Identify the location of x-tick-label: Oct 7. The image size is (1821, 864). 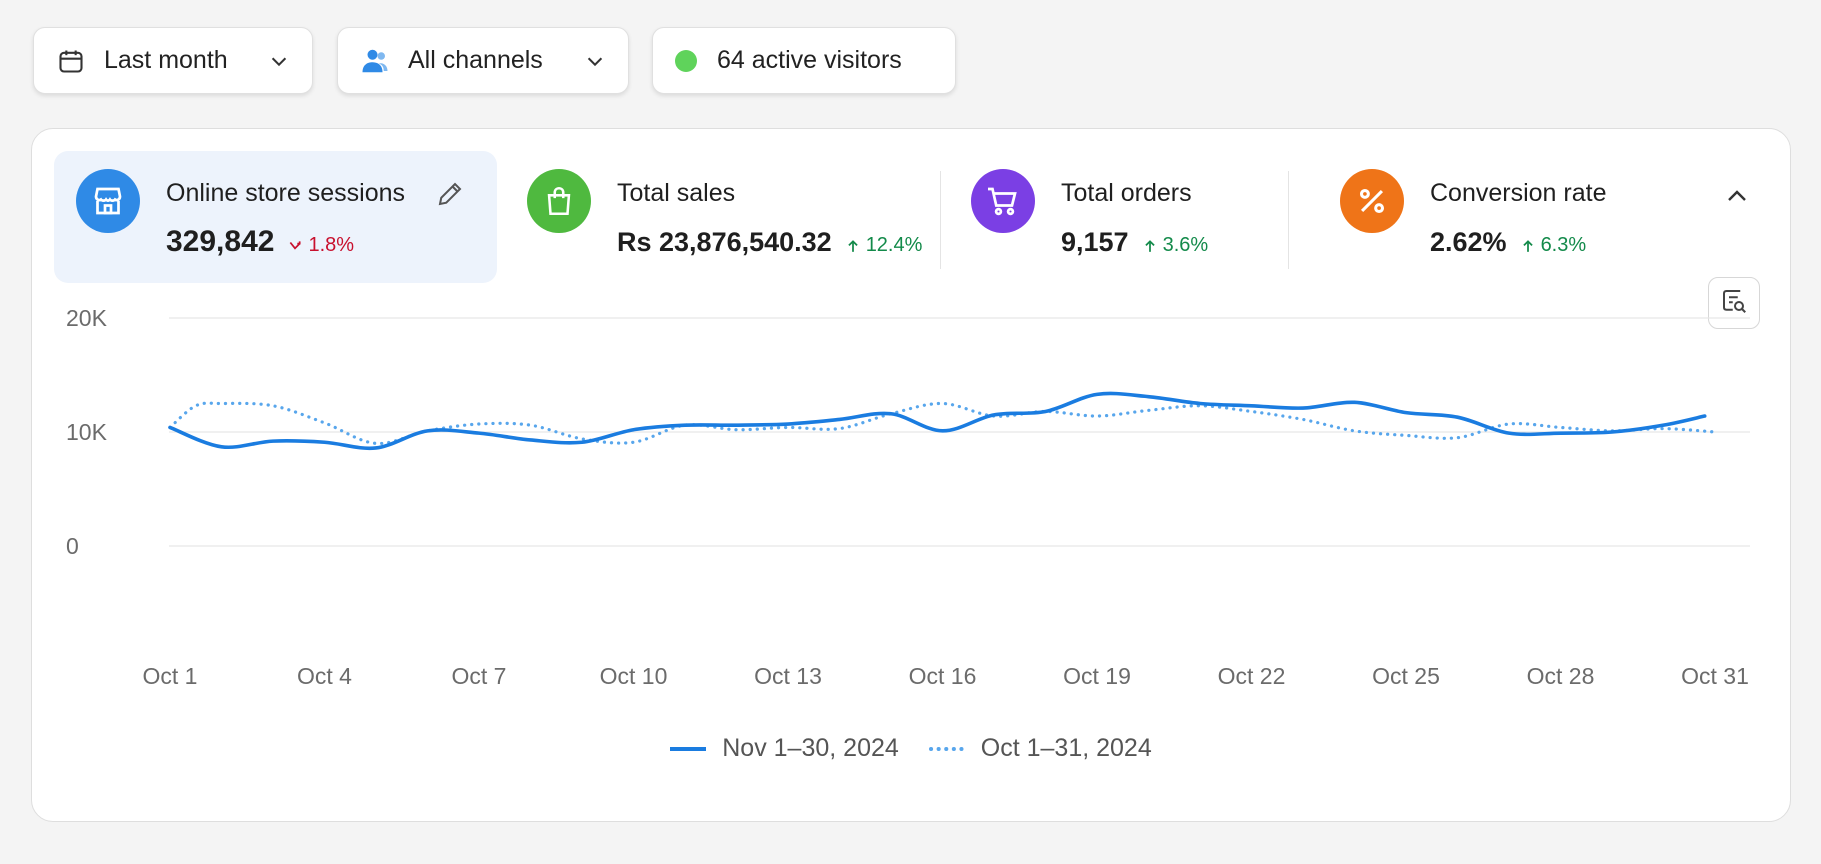
(479, 676).